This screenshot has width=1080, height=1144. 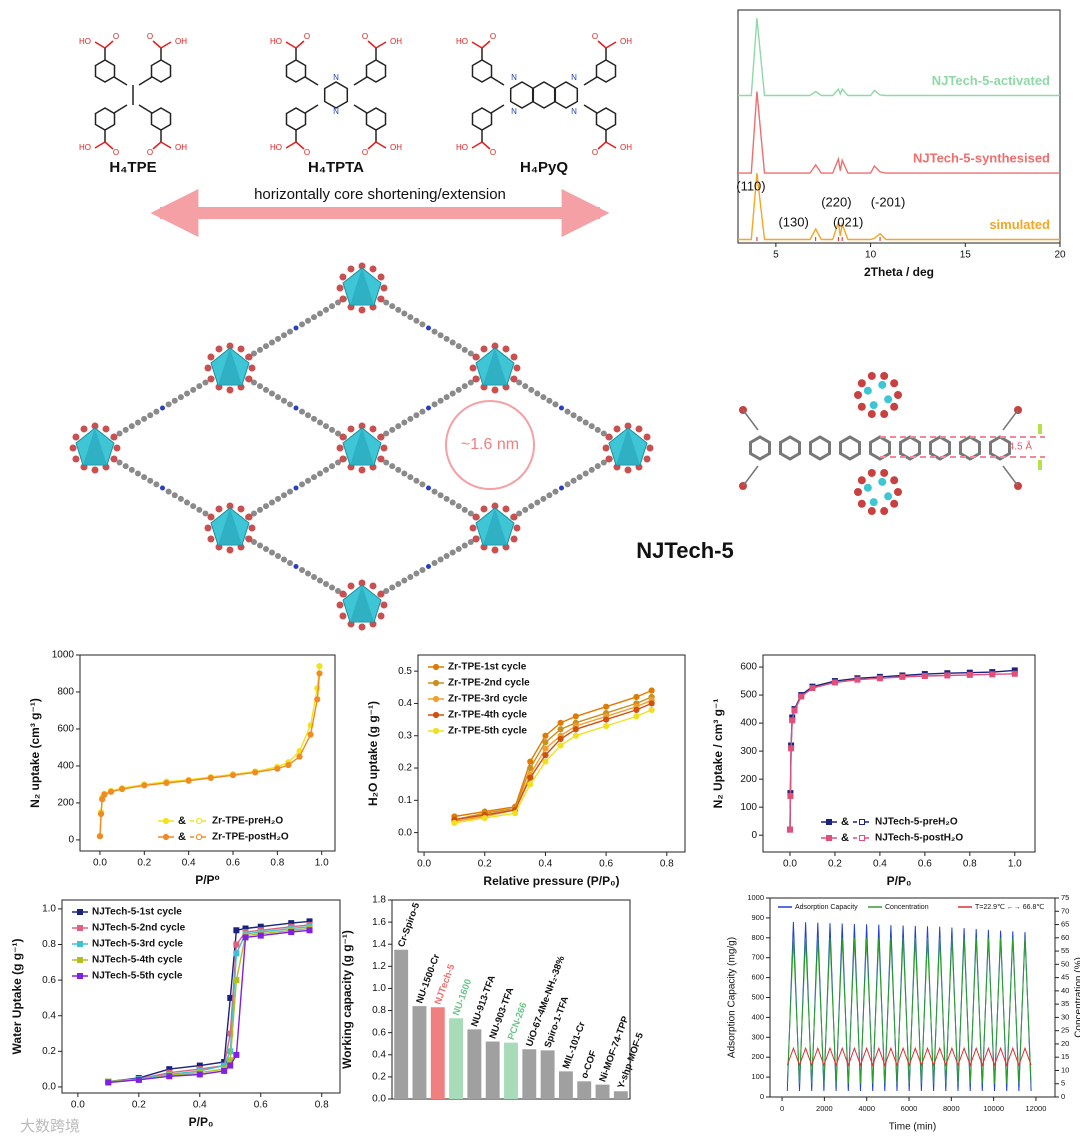 What do you see at coordinates (836, 201) in the screenshot?
I see `peak-annotation: (220)` at bounding box center [836, 201].